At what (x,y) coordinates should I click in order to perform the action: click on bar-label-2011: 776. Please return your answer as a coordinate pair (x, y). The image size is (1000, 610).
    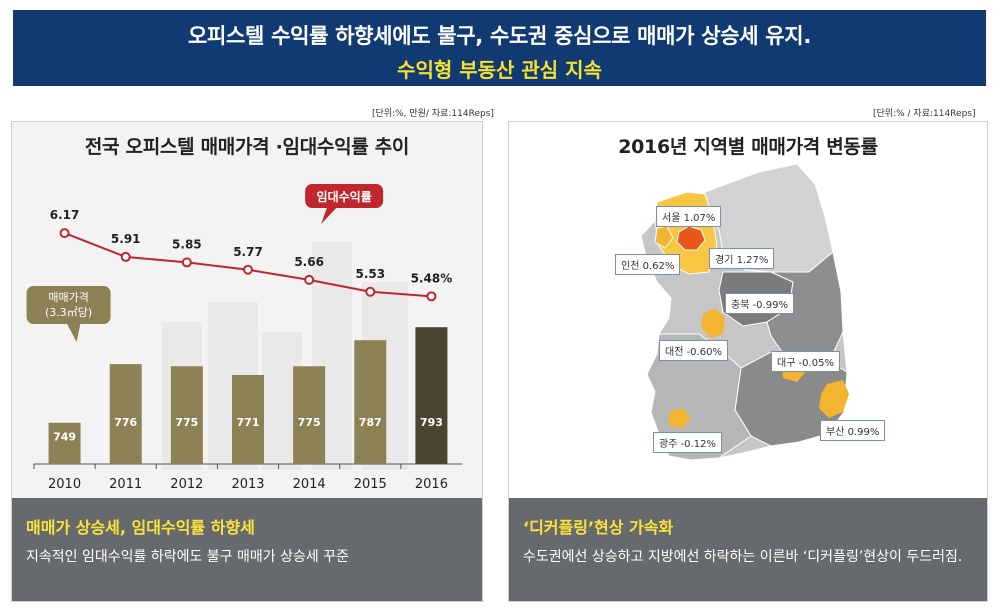
    Looking at the image, I should click on (125, 422).